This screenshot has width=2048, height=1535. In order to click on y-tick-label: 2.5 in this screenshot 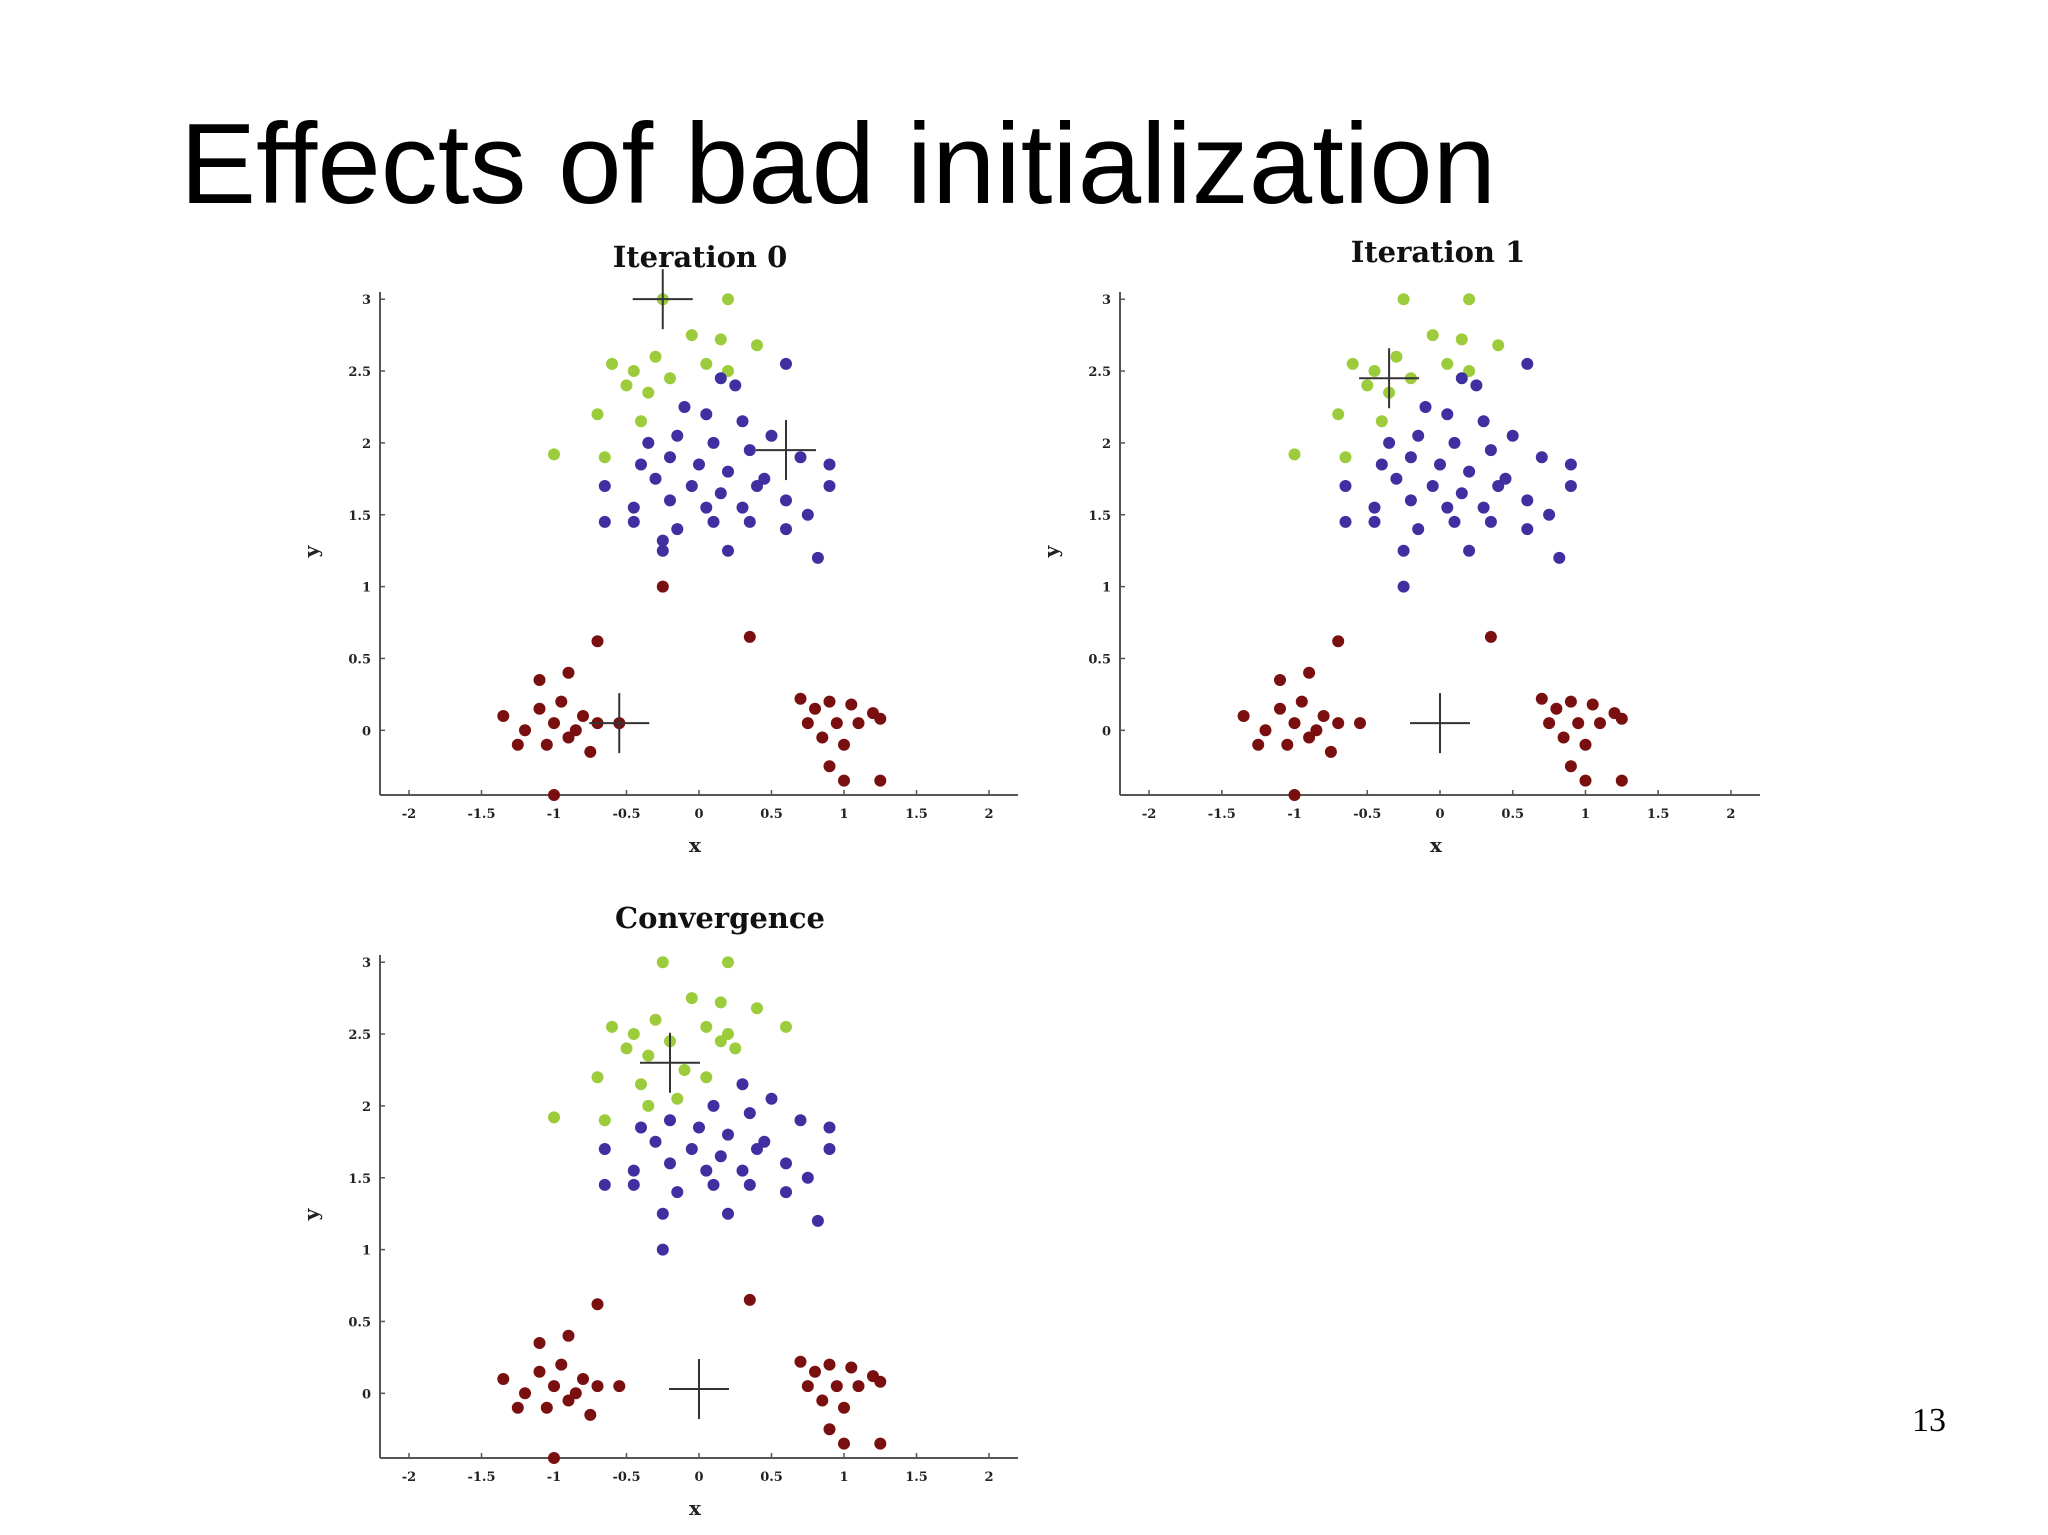, I will do `click(1099, 372)`.